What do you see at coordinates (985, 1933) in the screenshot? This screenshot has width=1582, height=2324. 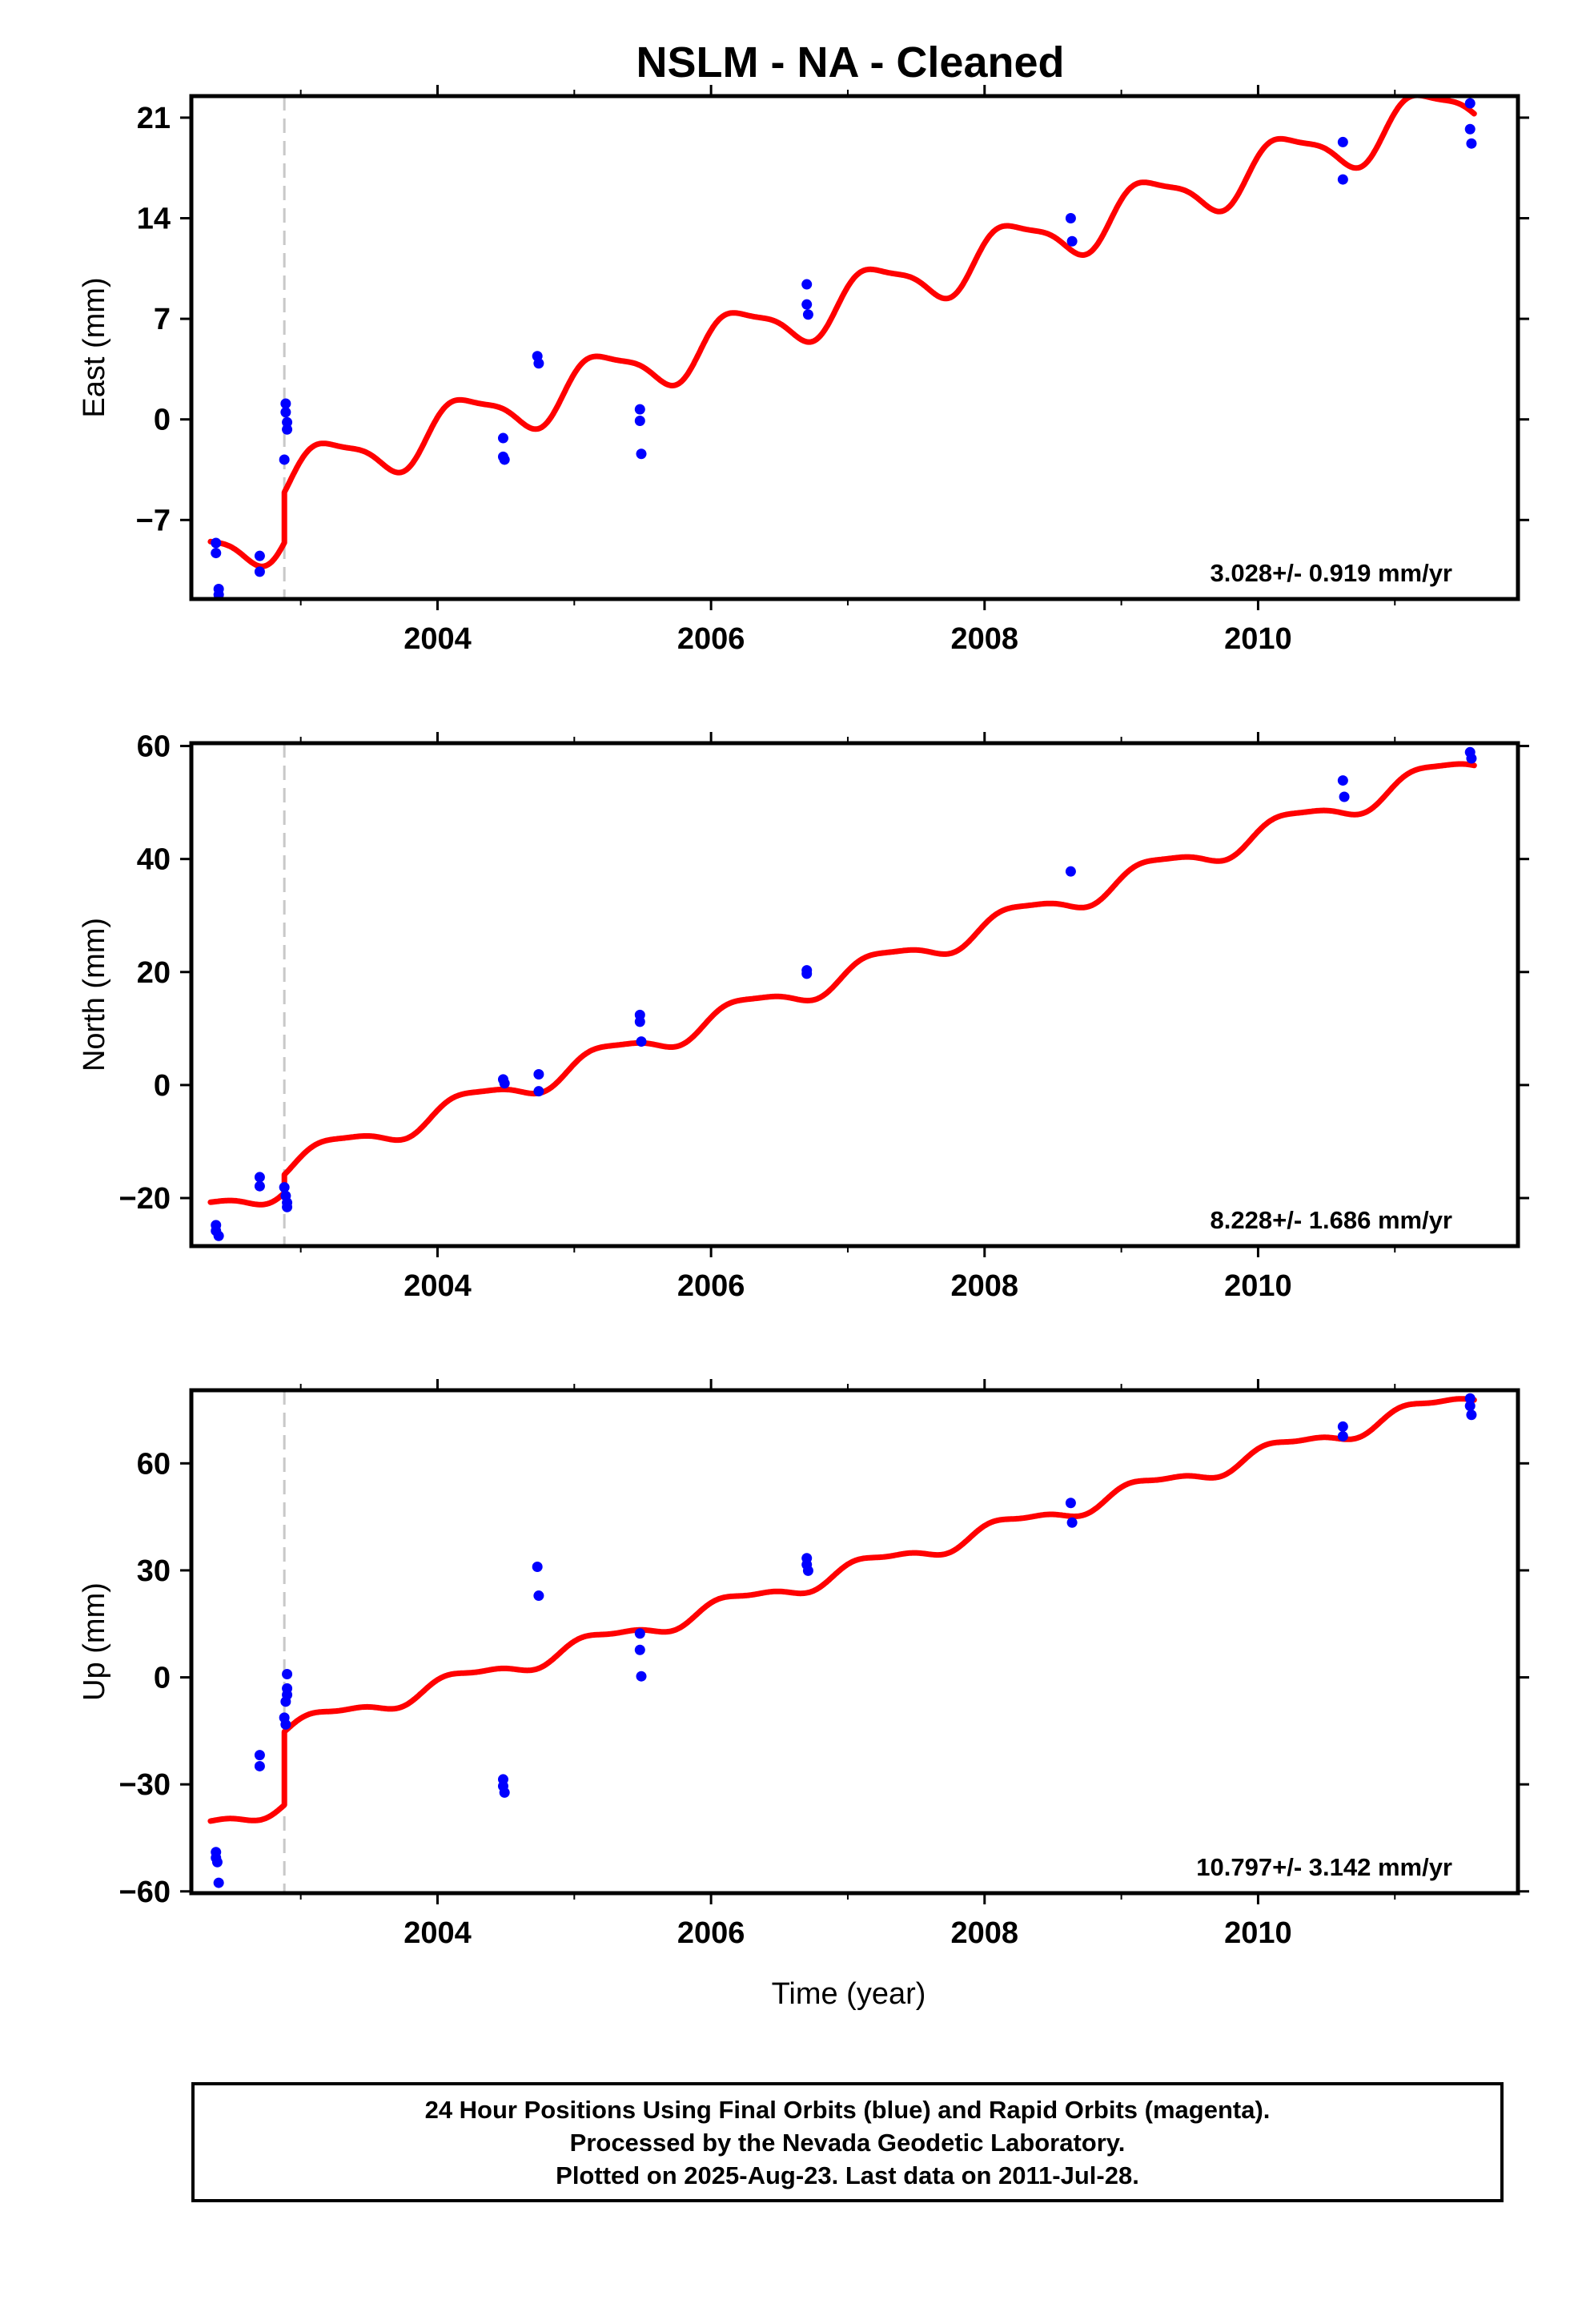 I see `x-tick-label-up-2: 2008` at bounding box center [985, 1933].